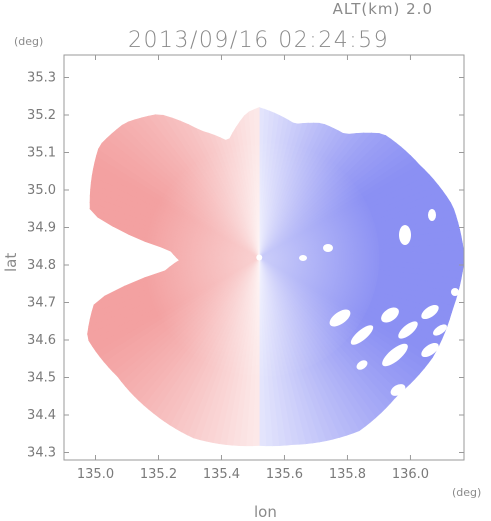 The width and height of the screenshot is (491, 521). I want to click on x-tick-label: 135.8, so click(347, 474).